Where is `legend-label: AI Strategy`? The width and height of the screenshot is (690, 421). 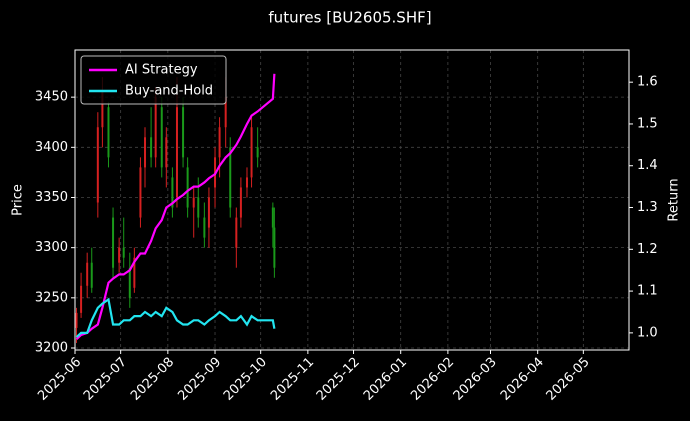 legend-label: AI Strategy is located at coordinates (161, 70).